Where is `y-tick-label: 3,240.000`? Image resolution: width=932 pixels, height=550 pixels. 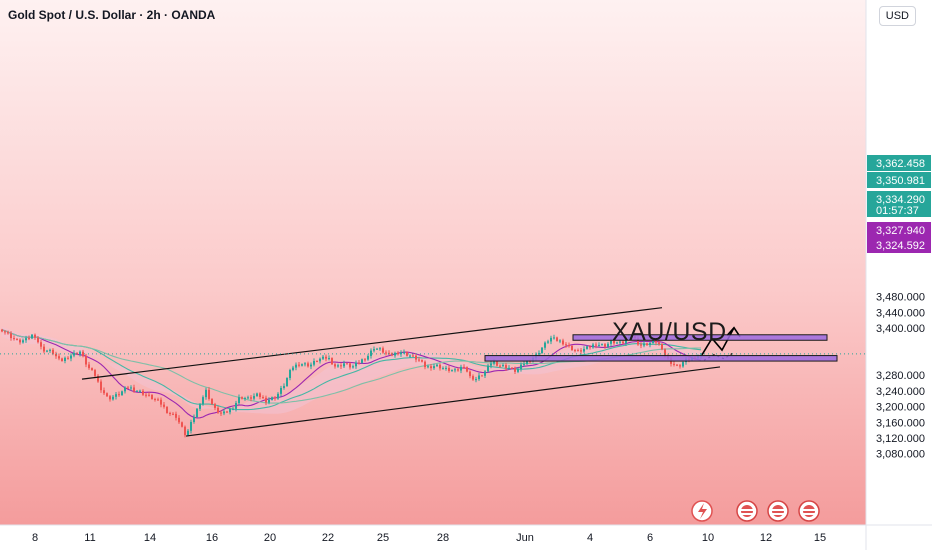 y-tick-label: 3,240.000 is located at coordinates (900, 392).